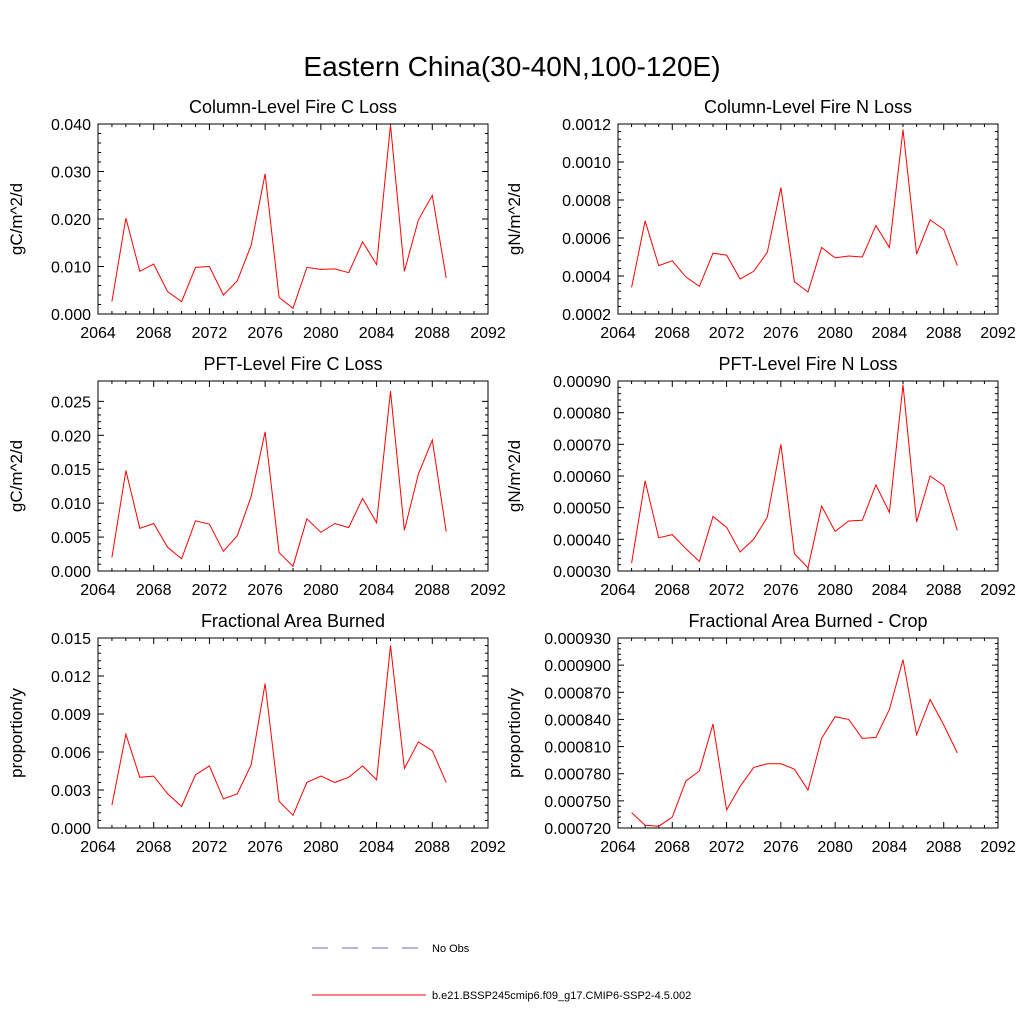  Describe the element at coordinates (582, 477) in the screenshot. I see `y-tick-label: 0.00060` at that location.